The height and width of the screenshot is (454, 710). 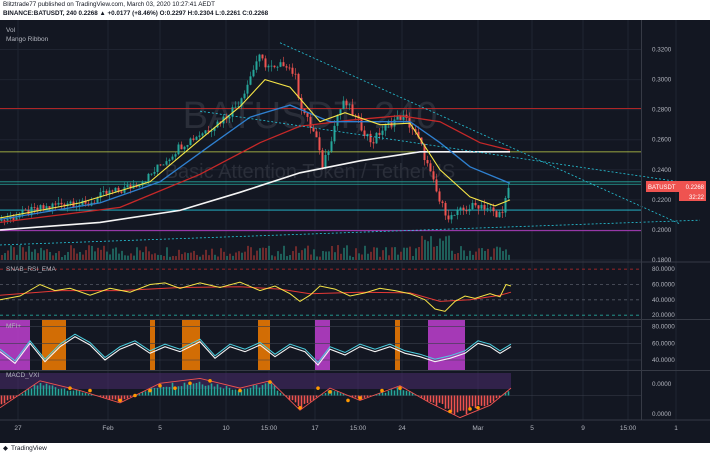 I want to click on y-tick-label: 0.2400, so click(x=662, y=170).